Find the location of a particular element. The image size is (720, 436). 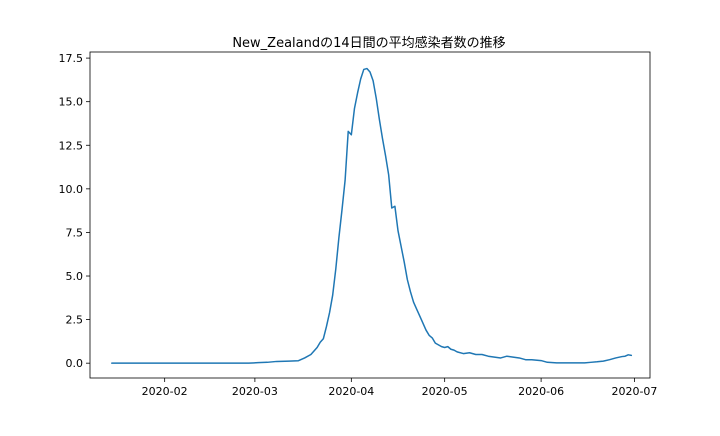

x-tick-label: 2020-06 is located at coordinates (541, 391).